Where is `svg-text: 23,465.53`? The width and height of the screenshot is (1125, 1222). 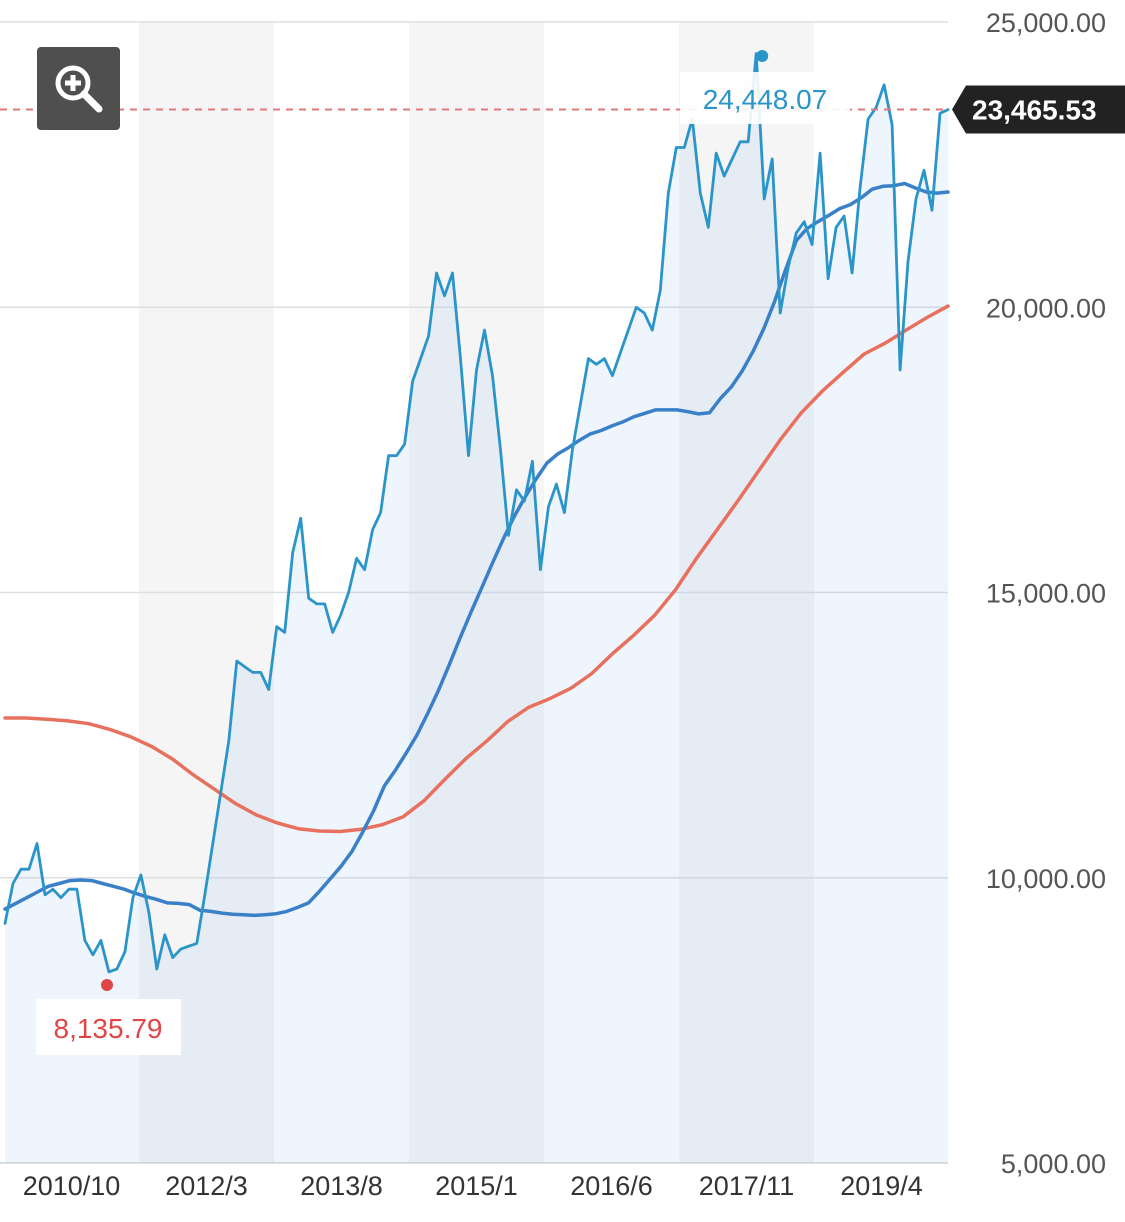 svg-text: 23,465.53 is located at coordinates (1034, 110).